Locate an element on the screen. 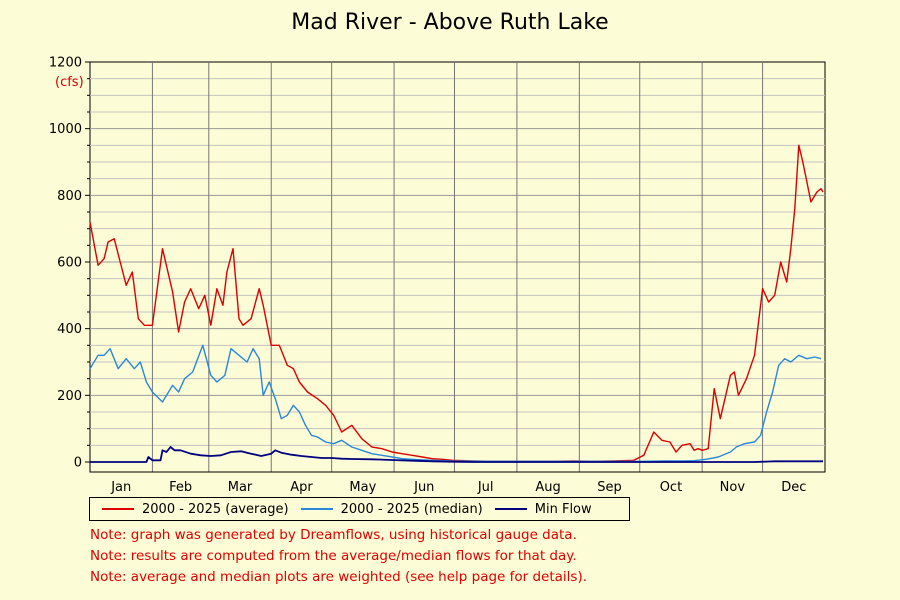 Image resolution: width=900 pixels, height=600 pixels. x-tick-label: Aug is located at coordinates (547, 487).